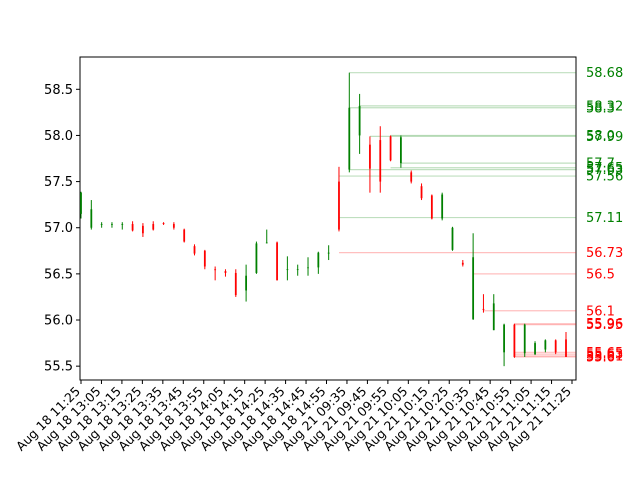 Image resolution: width=640 pixels, height=480 pixels. What do you see at coordinates (600, 136) in the screenshot?
I see `level-label: 58.0` at bounding box center [600, 136].